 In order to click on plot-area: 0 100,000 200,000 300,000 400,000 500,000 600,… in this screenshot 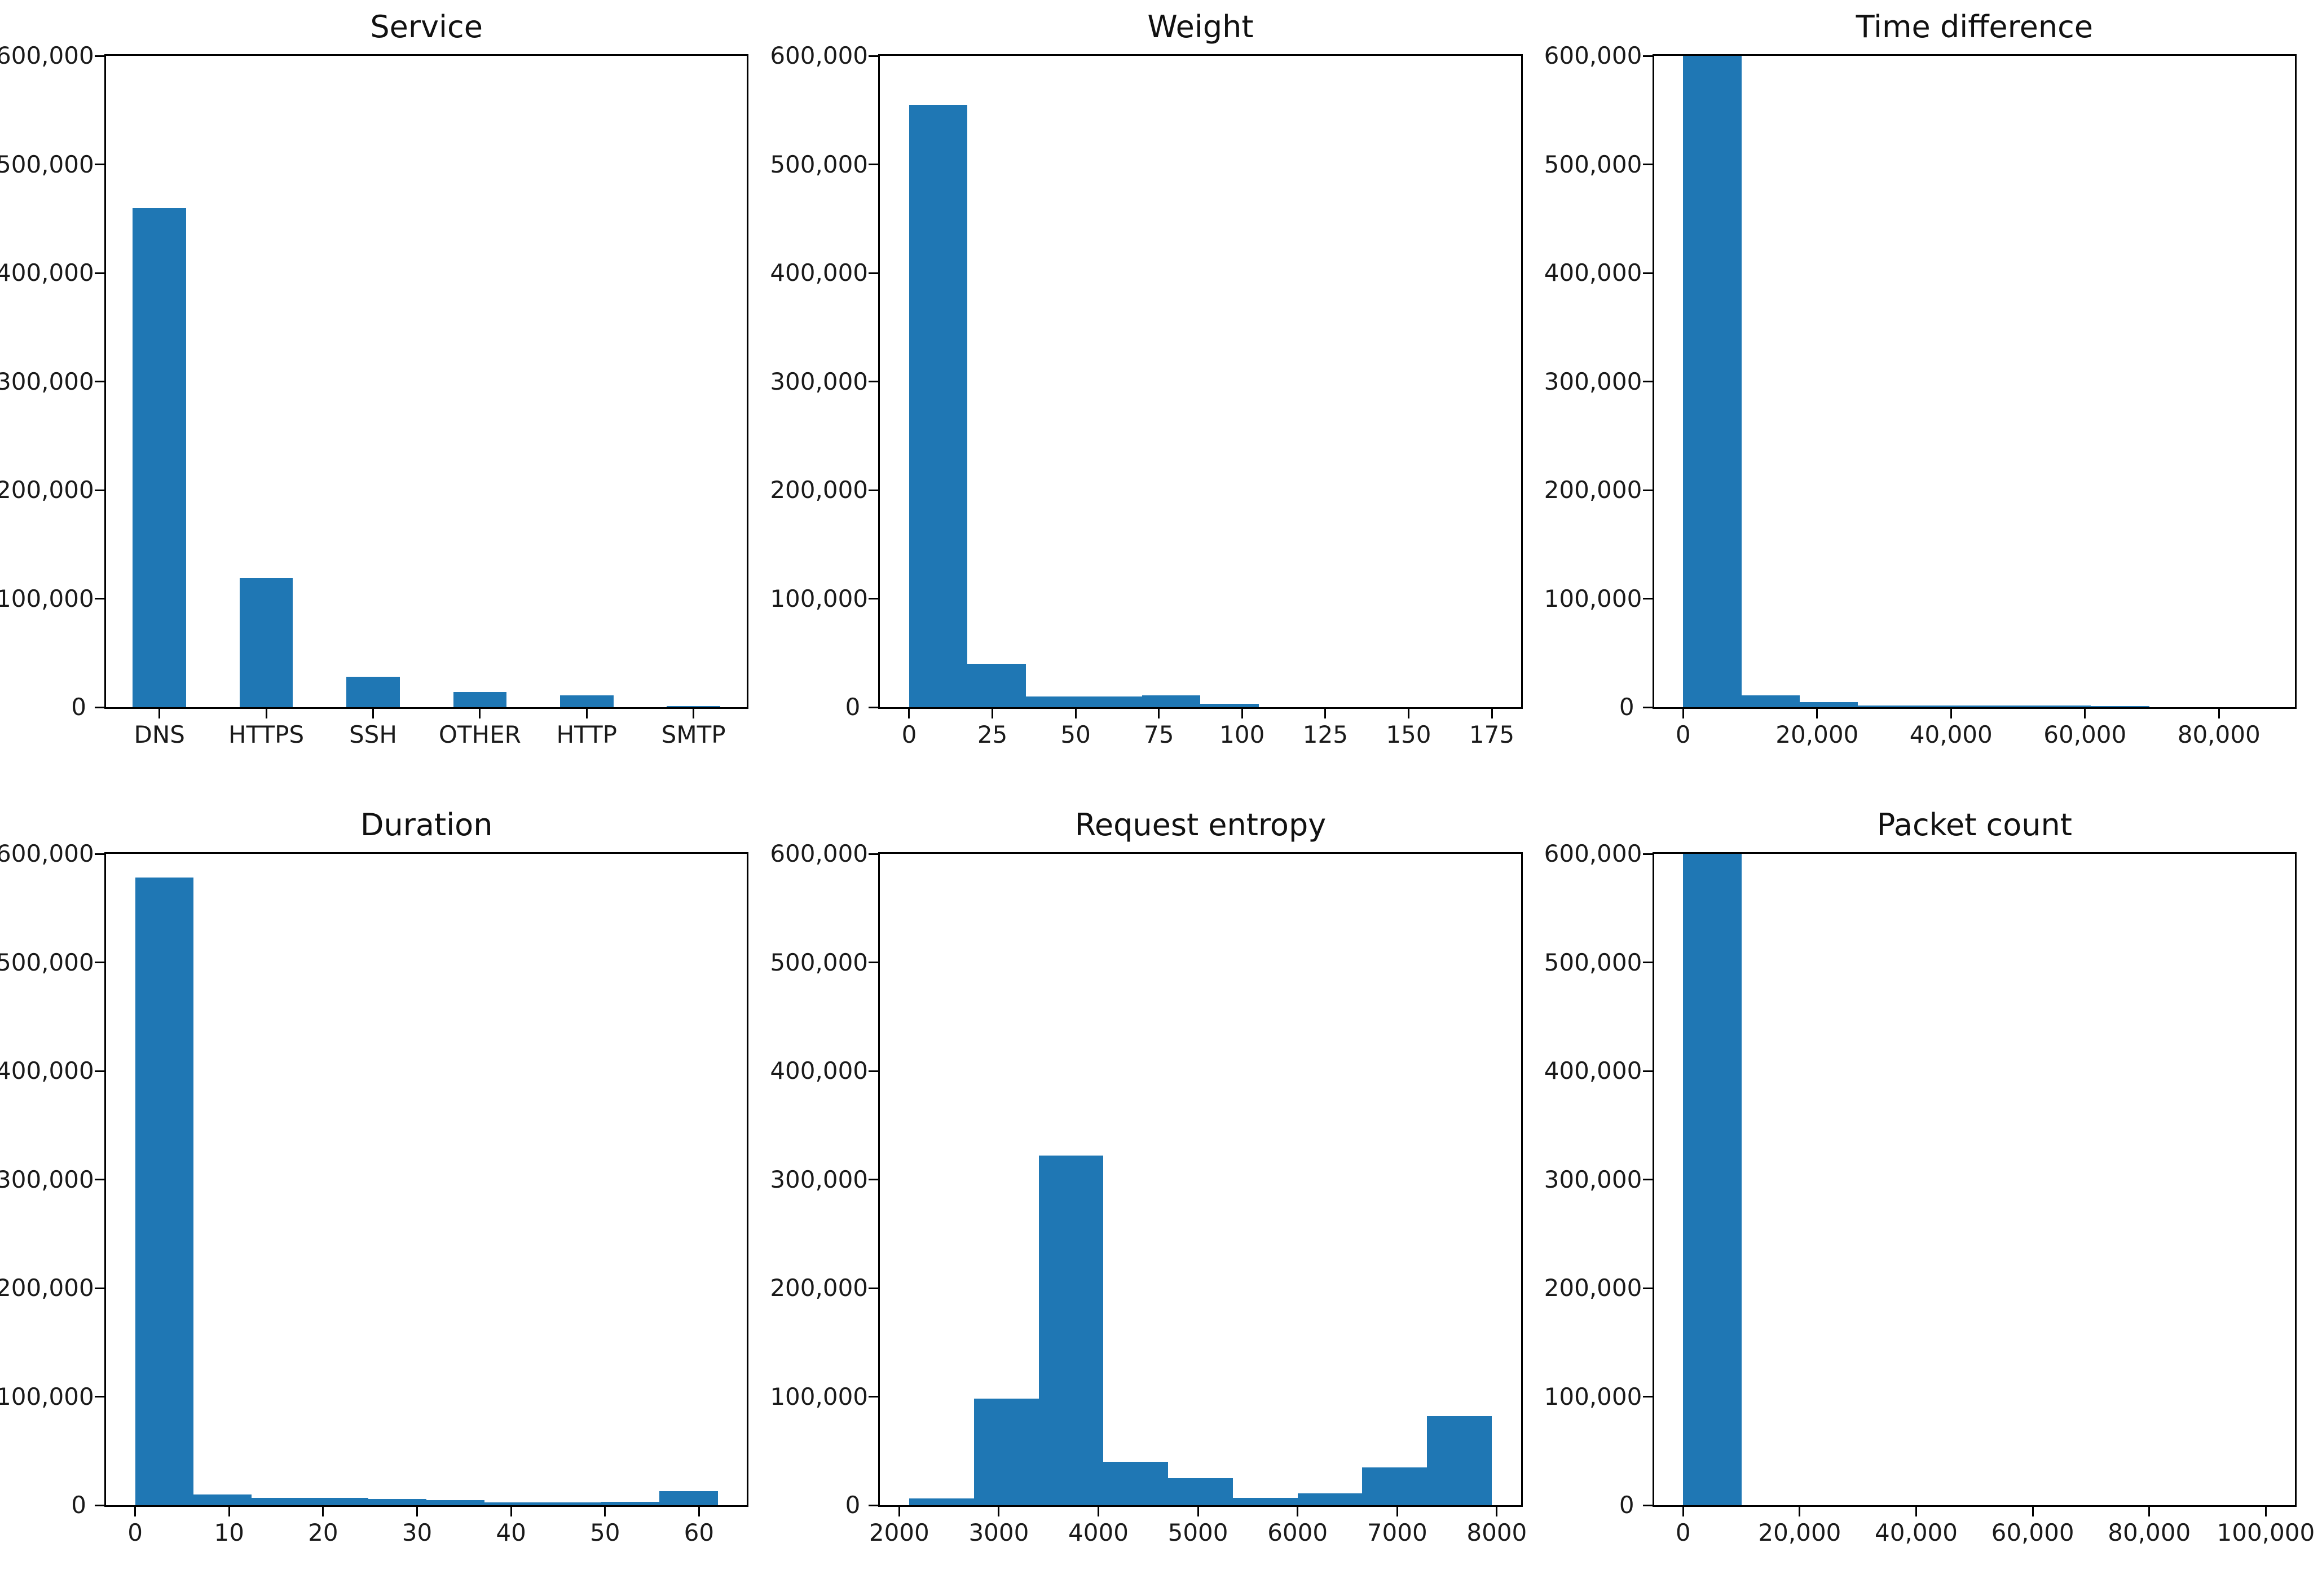, I will do `click(1146, 395)`.